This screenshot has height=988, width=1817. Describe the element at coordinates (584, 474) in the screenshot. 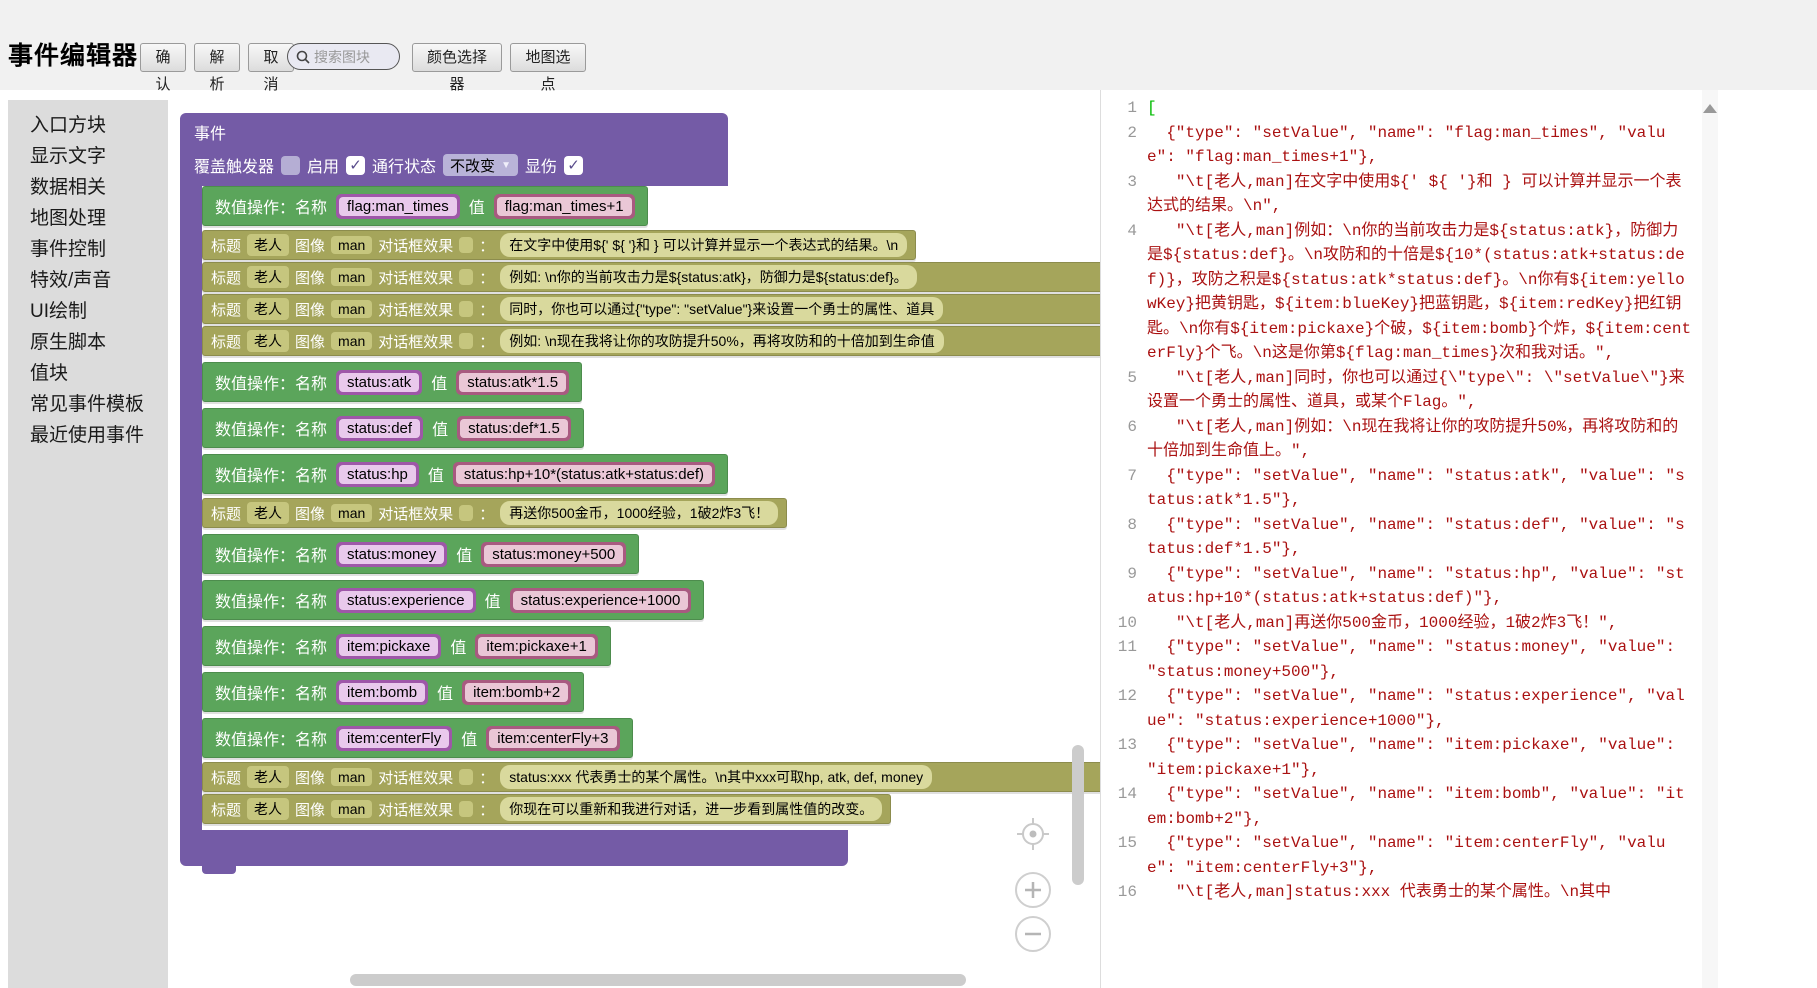

I see `value-field: status:hp+10*(status:atk+status:def)` at that location.